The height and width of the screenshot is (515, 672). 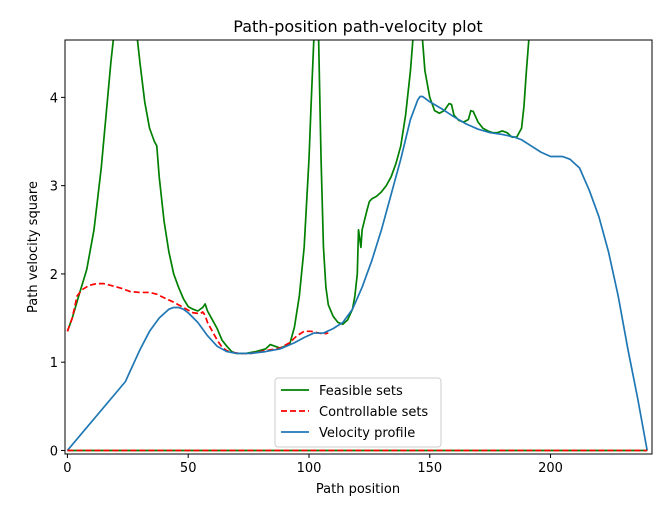 I want to click on y-tick-label-0: 0, so click(x=54, y=451).